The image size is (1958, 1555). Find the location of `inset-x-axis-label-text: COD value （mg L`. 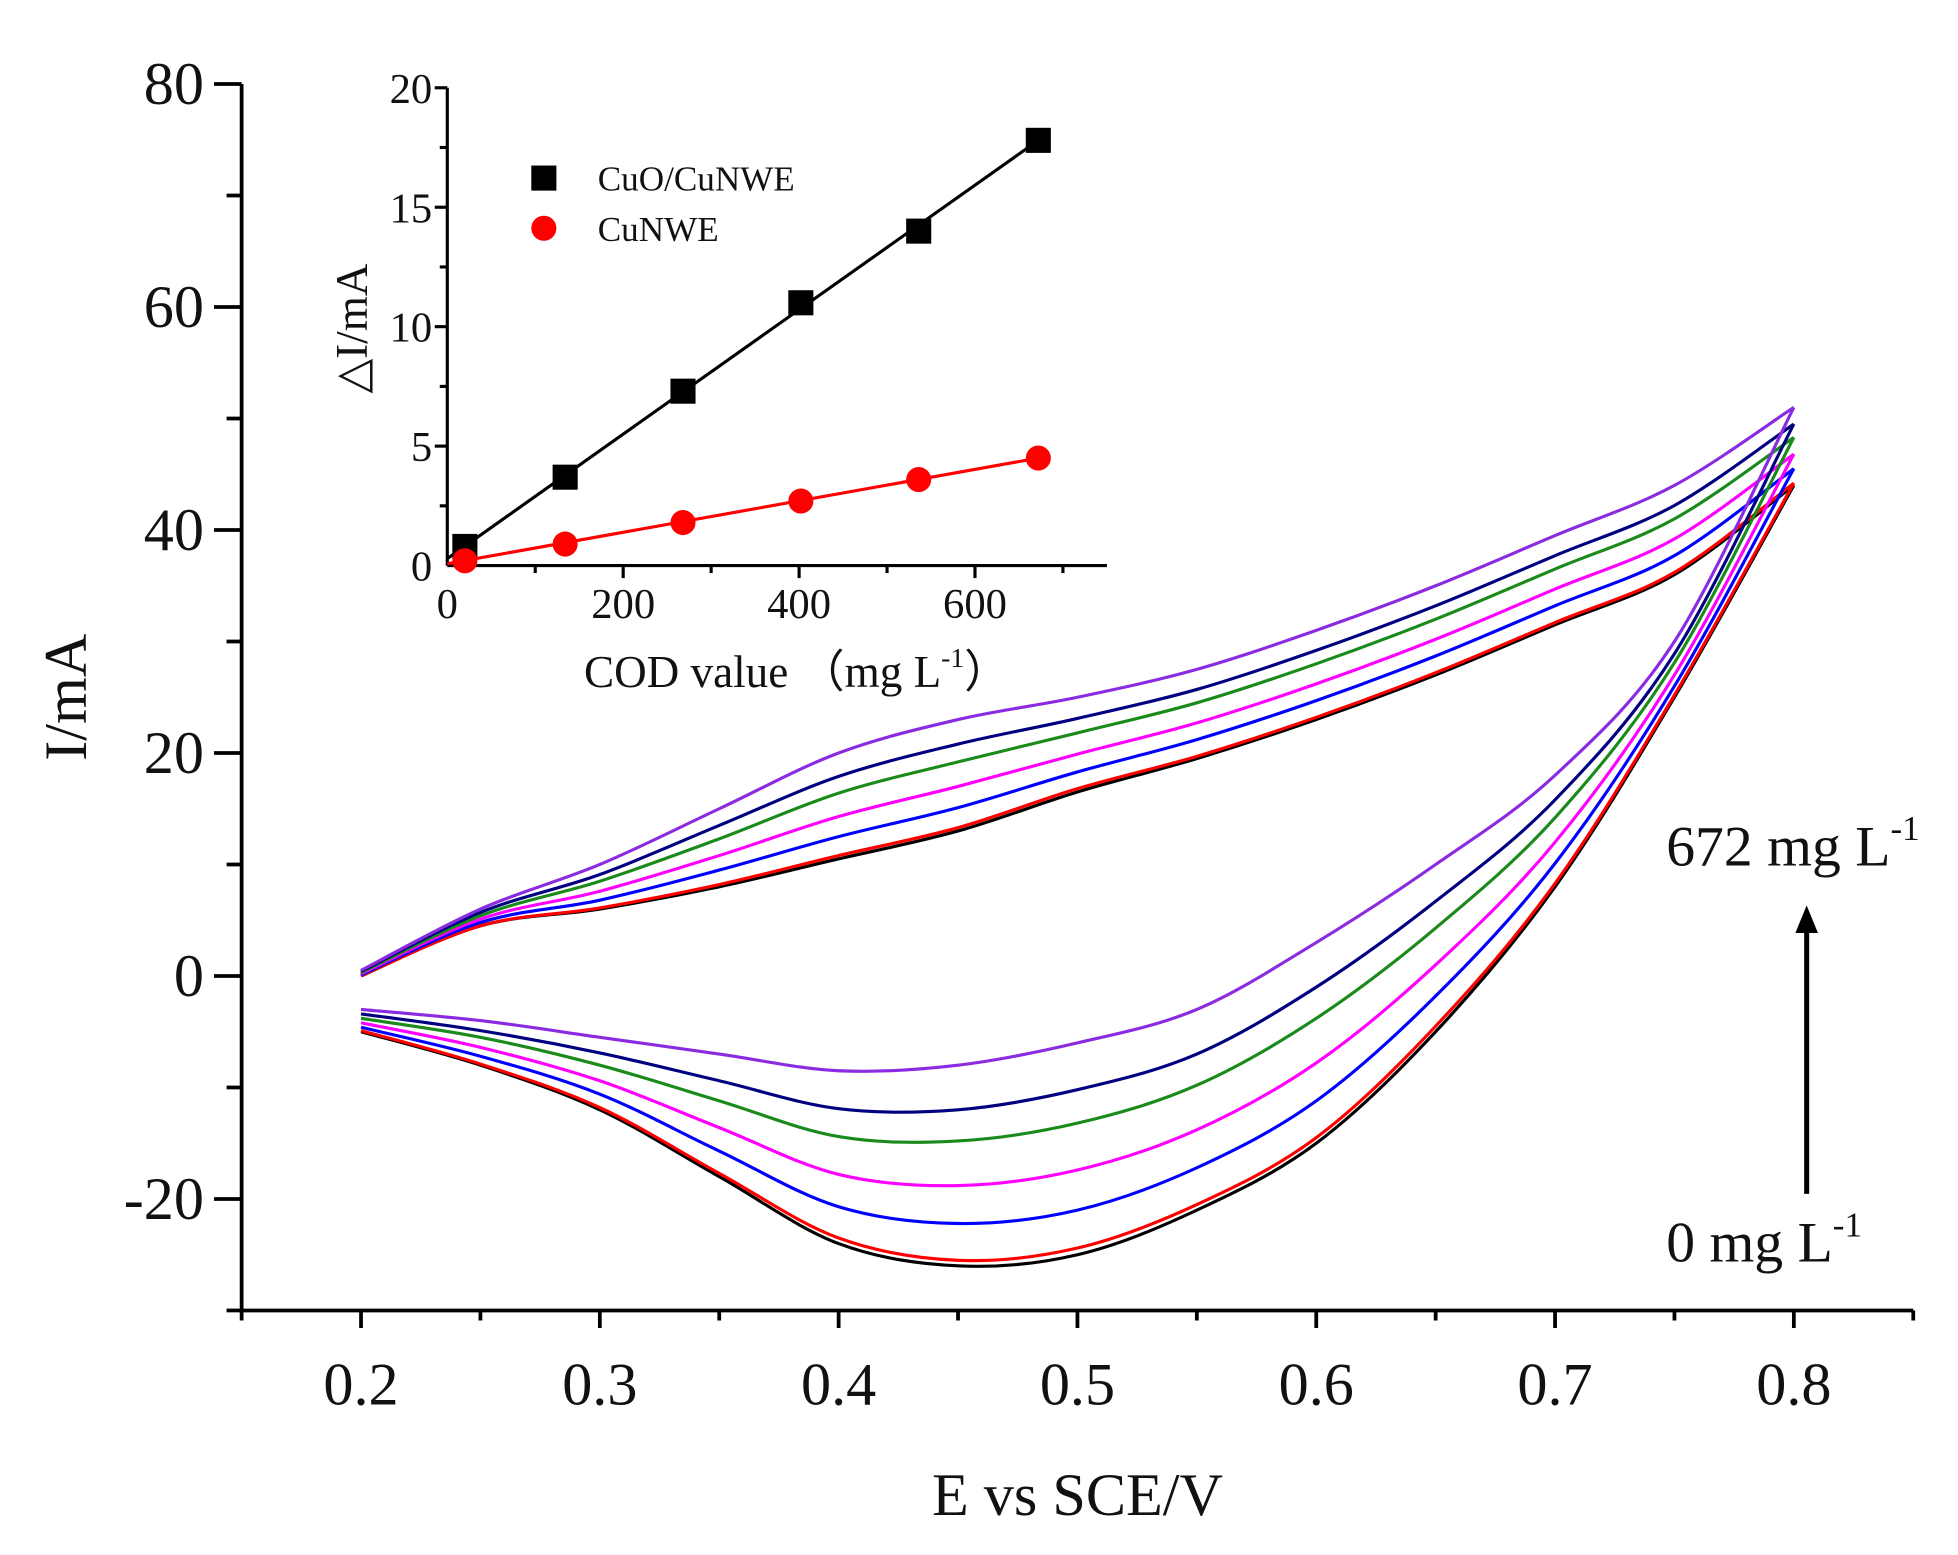

inset-x-axis-label-text: COD value （mg L is located at coordinates (762, 672).